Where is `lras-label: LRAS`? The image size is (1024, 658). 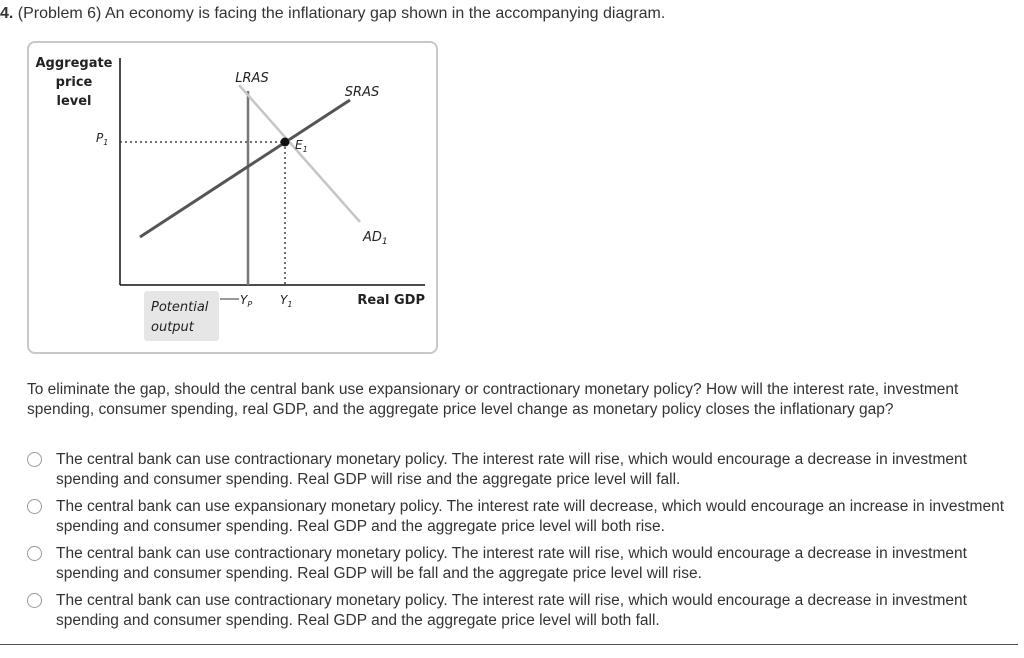 lras-label: LRAS is located at coordinates (251, 78).